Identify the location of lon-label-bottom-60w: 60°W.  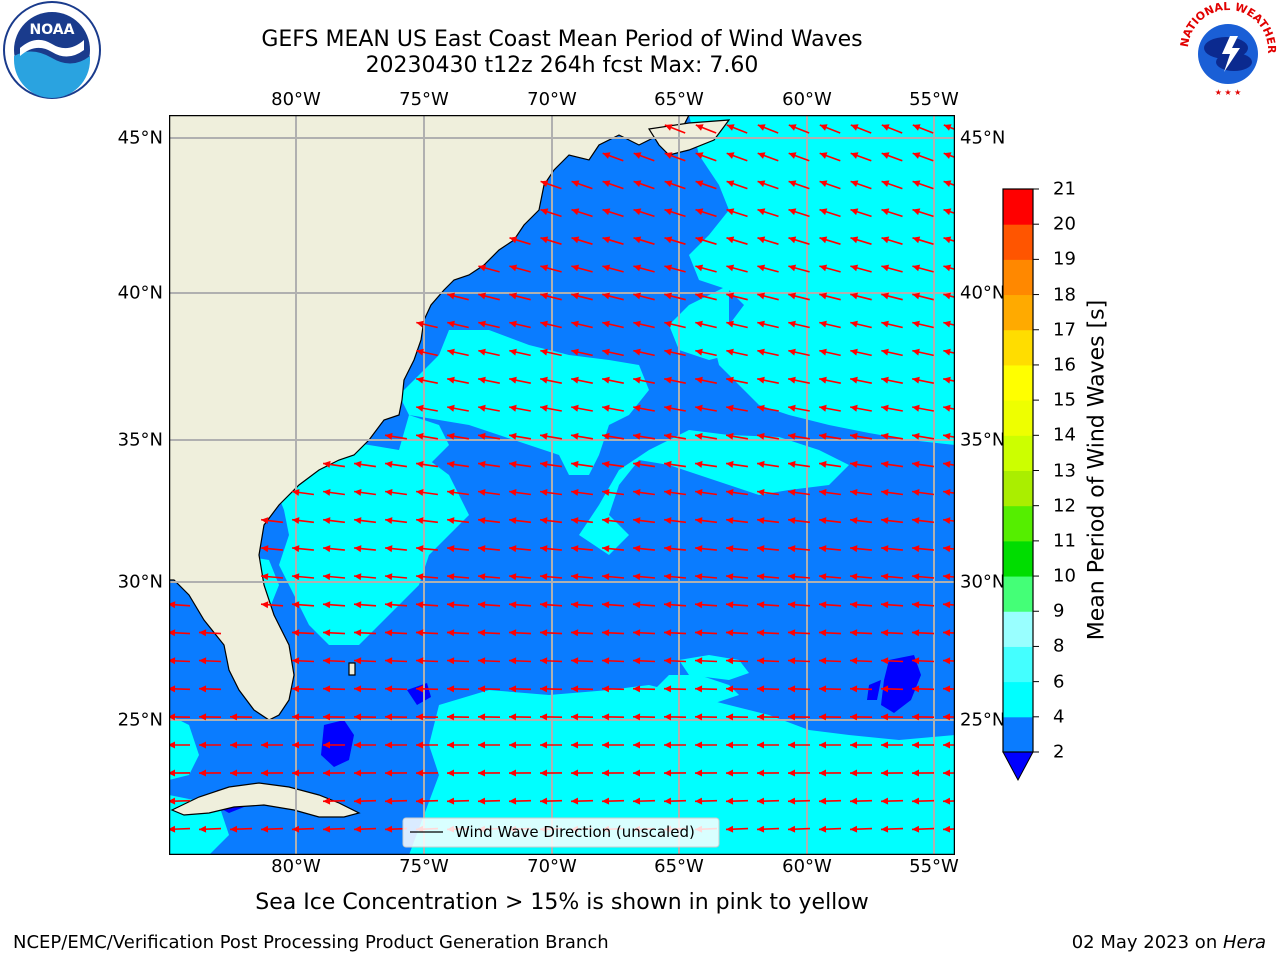
(807, 866).